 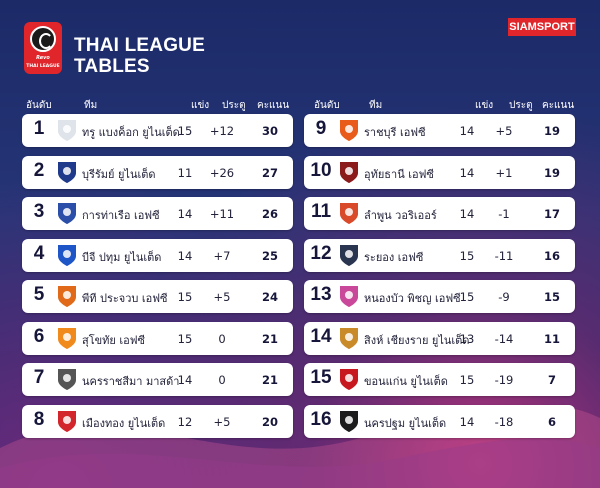 I want to click on goal-difference: +26, so click(x=222, y=172).